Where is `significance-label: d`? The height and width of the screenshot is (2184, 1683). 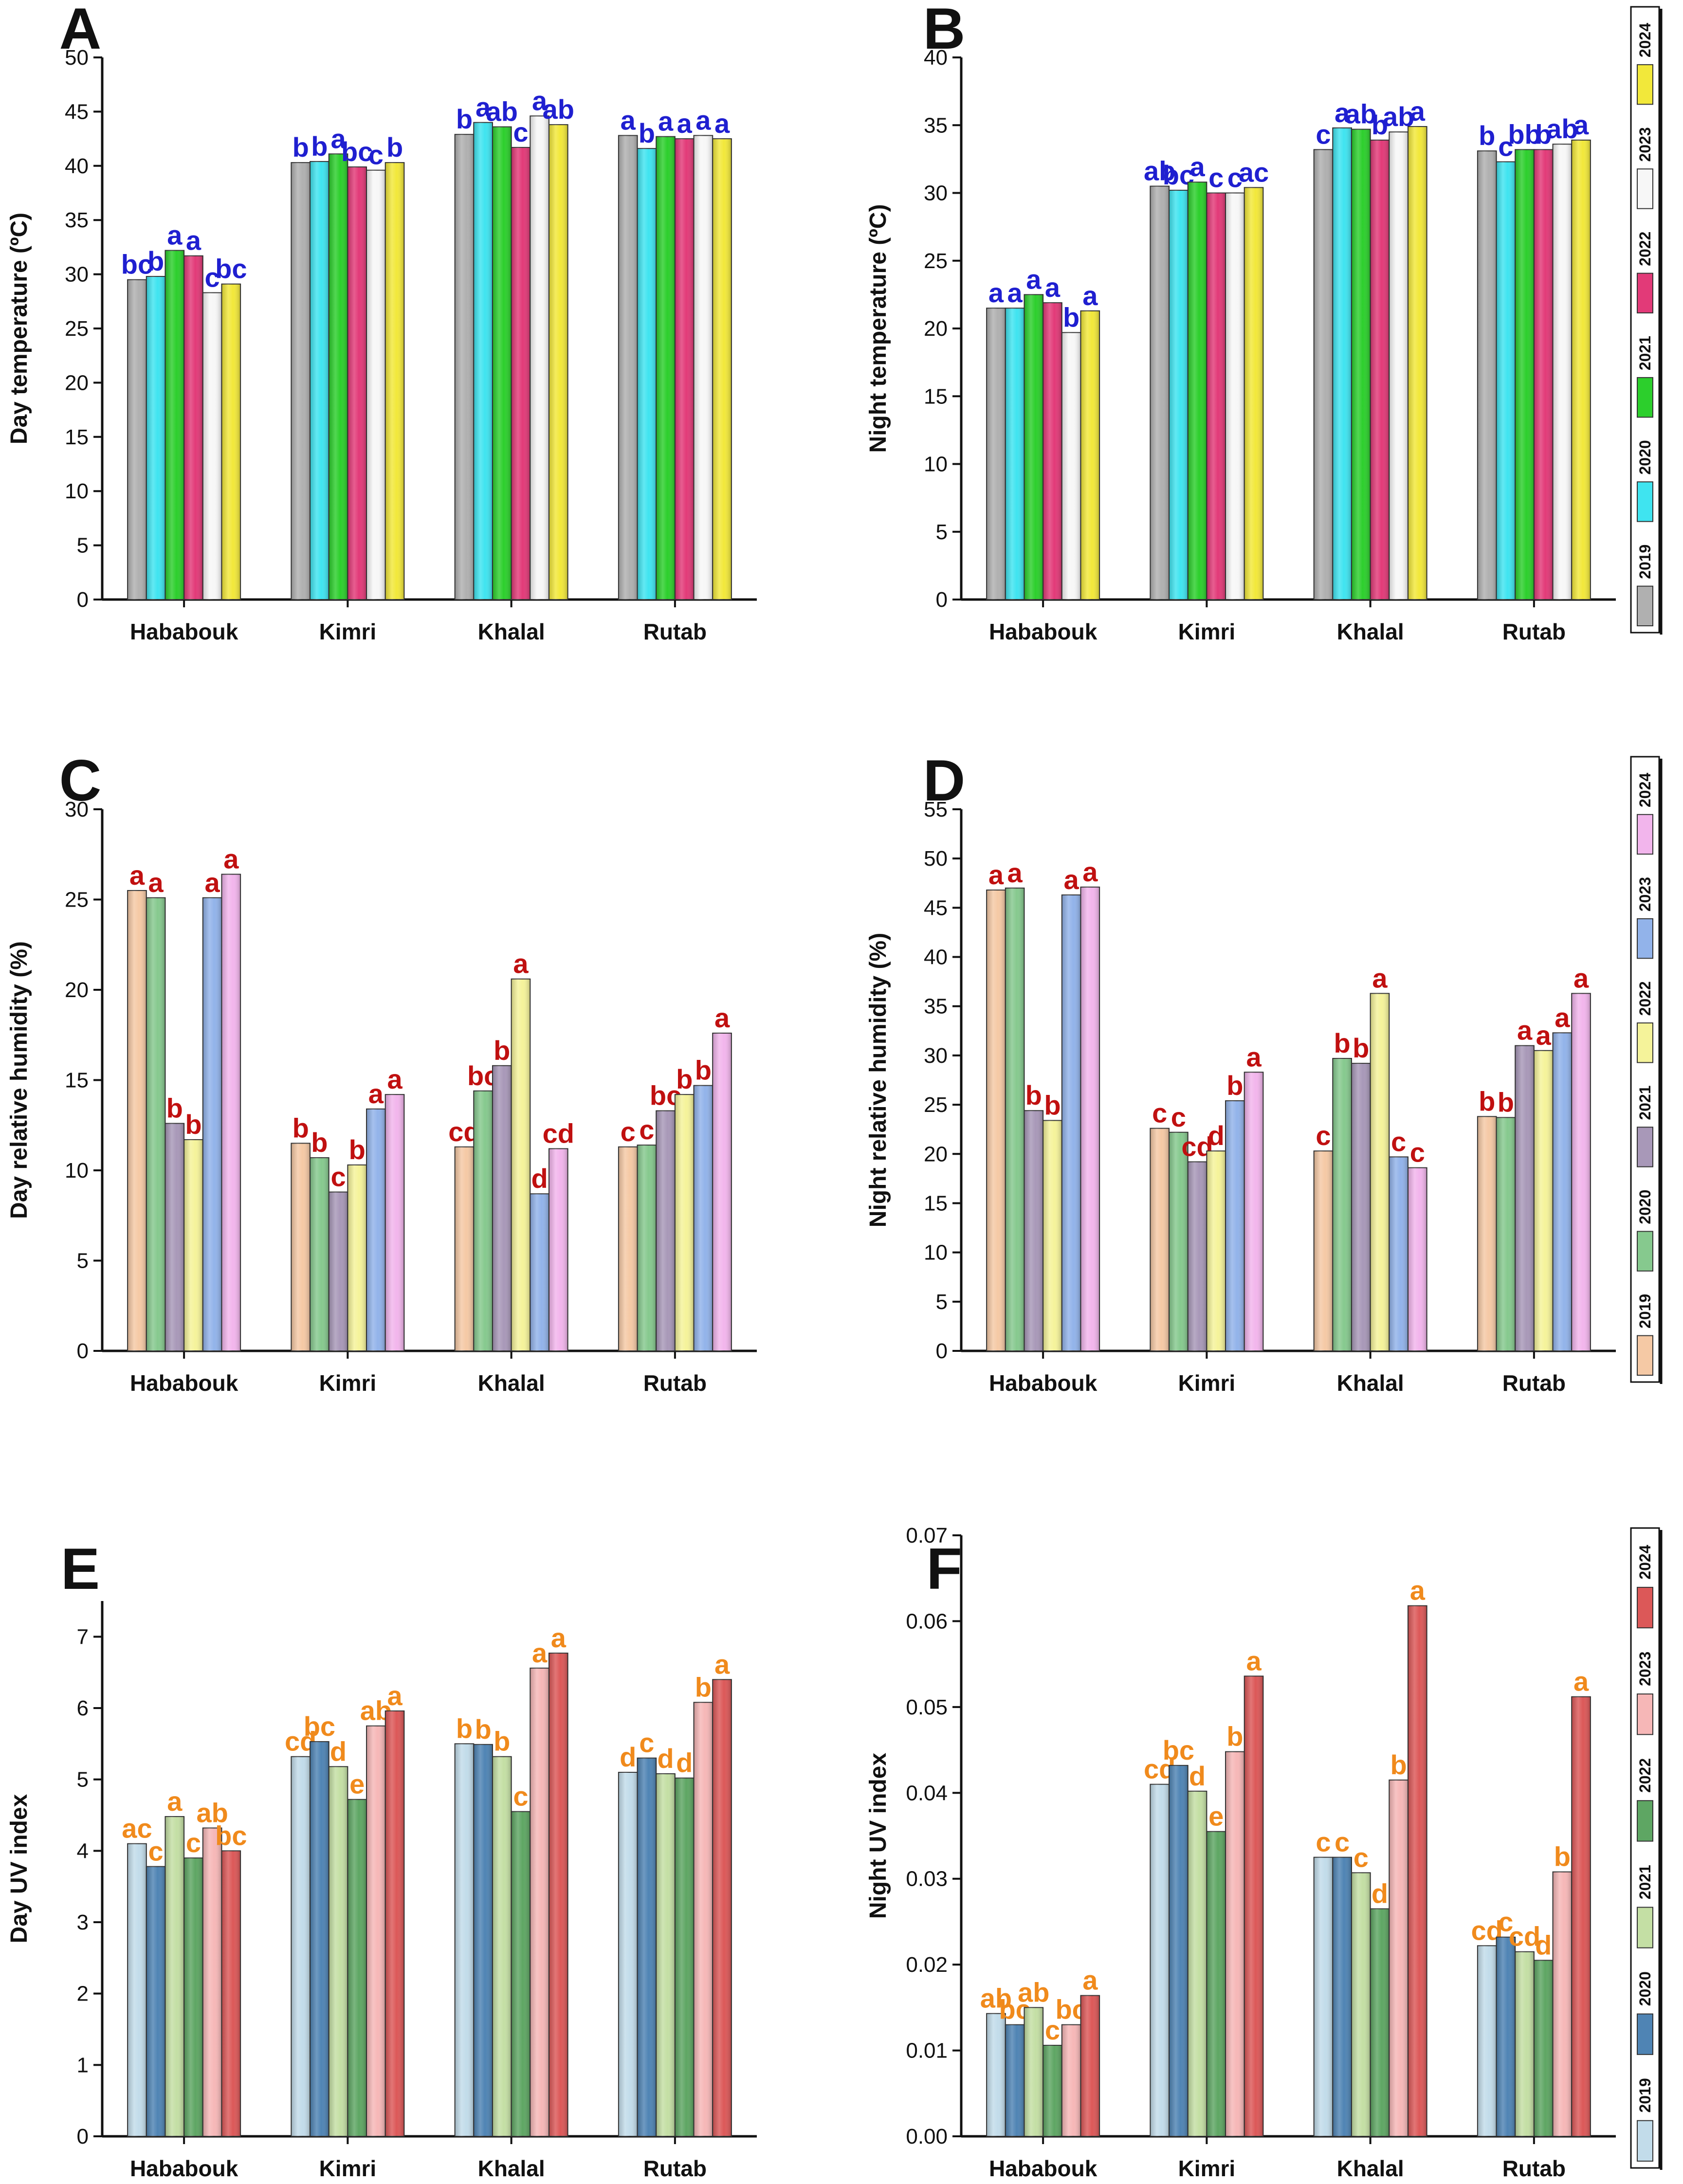
significance-label: d is located at coordinates (1380, 1893).